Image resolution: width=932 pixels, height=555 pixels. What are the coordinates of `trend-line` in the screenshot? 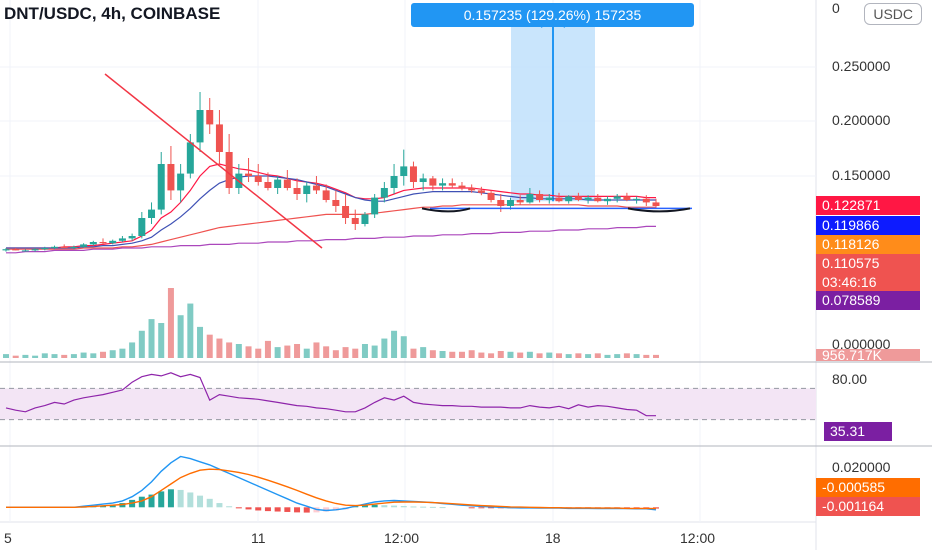 It's located at (213, 161).